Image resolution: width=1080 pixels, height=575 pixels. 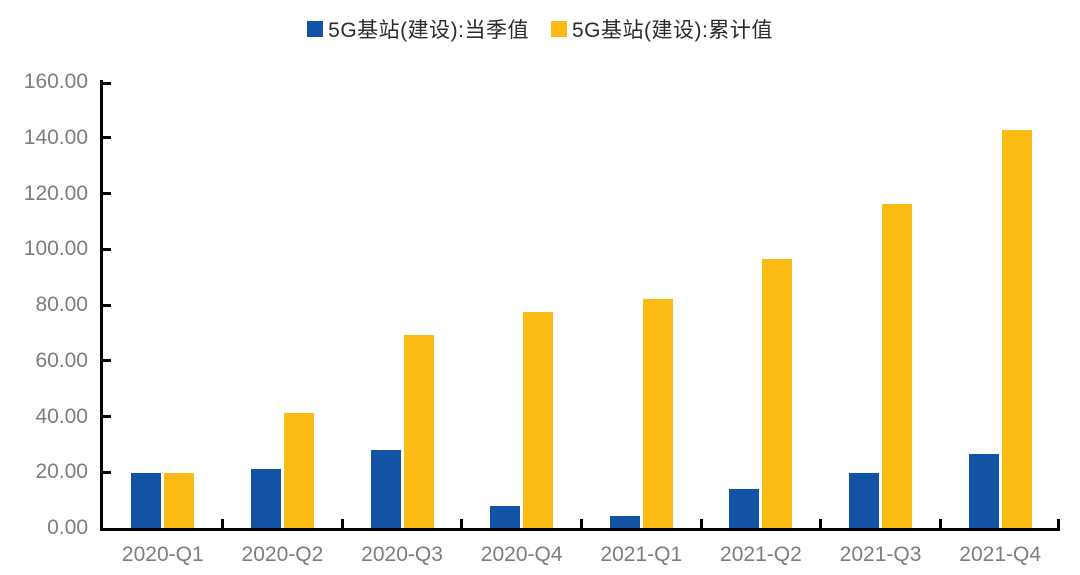 I want to click on legend-item-cumulative: 5G基站(建设):累计值, so click(x=662, y=29).